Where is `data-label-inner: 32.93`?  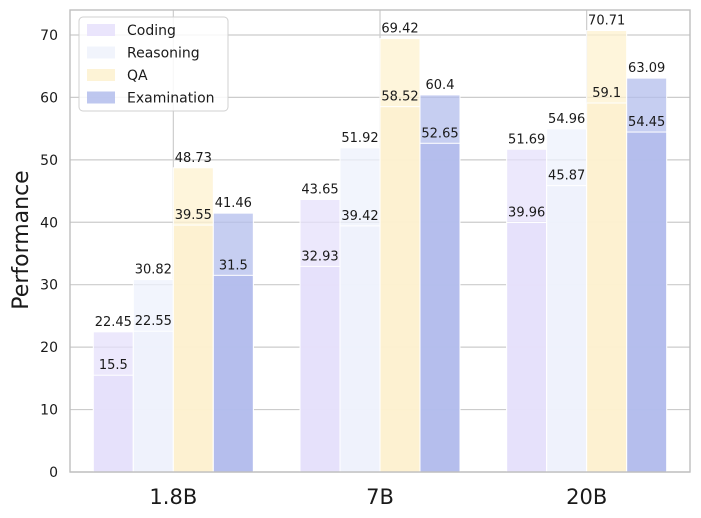 data-label-inner: 32.93 is located at coordinates (319, 256).